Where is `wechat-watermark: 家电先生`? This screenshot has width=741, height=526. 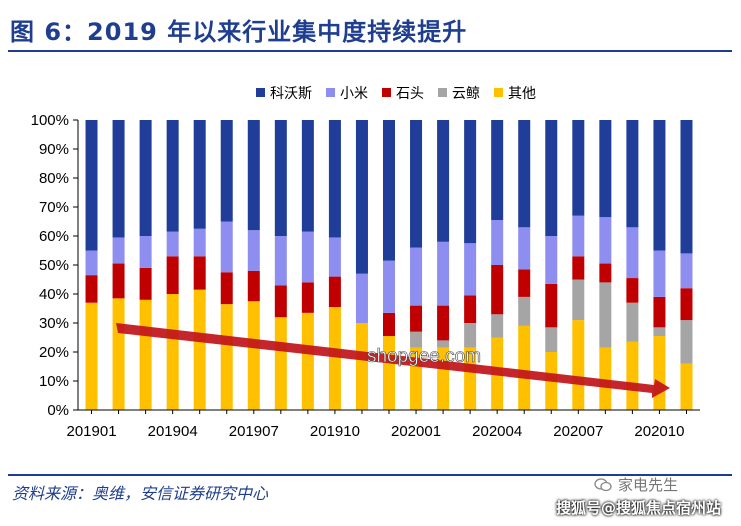 wechat-watermark: 家电先生 is located at coordinates (636, 484).